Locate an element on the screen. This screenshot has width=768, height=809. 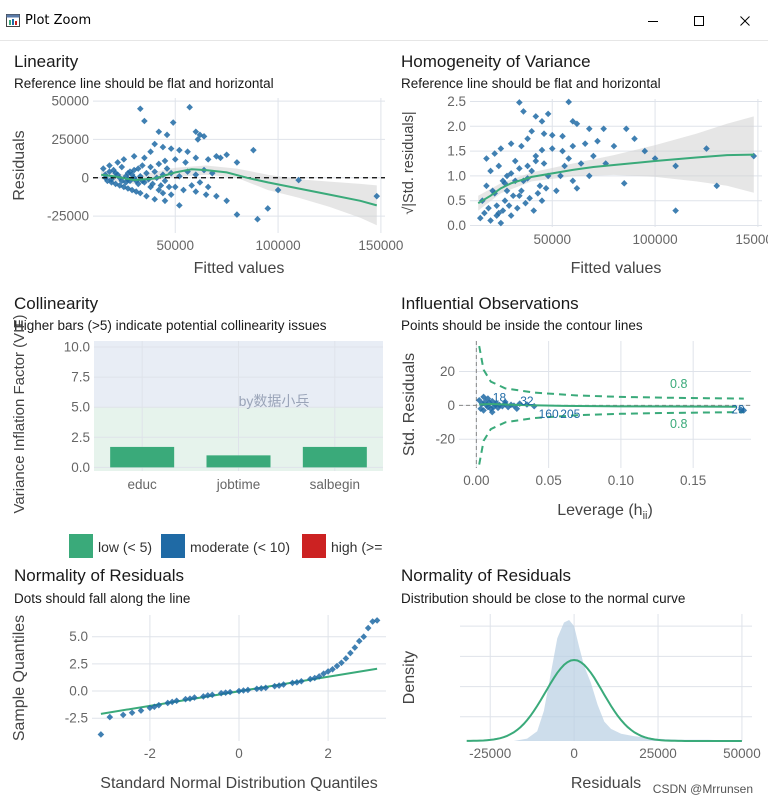
density-xtick-label: 0 is located at coordinates (574, 753).